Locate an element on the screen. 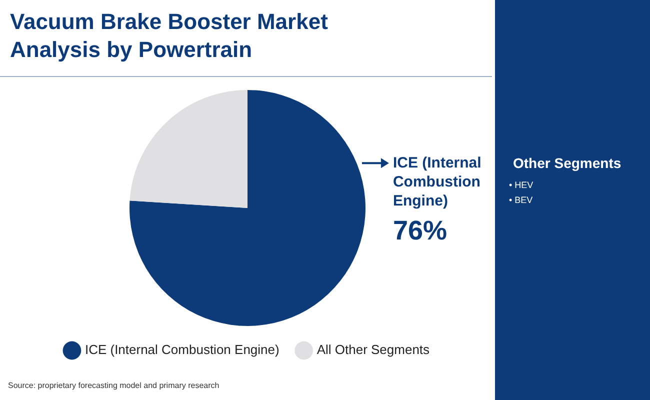 This screenshot has width=650, height=400. text: • BEV is located at coordinates (521, 200).